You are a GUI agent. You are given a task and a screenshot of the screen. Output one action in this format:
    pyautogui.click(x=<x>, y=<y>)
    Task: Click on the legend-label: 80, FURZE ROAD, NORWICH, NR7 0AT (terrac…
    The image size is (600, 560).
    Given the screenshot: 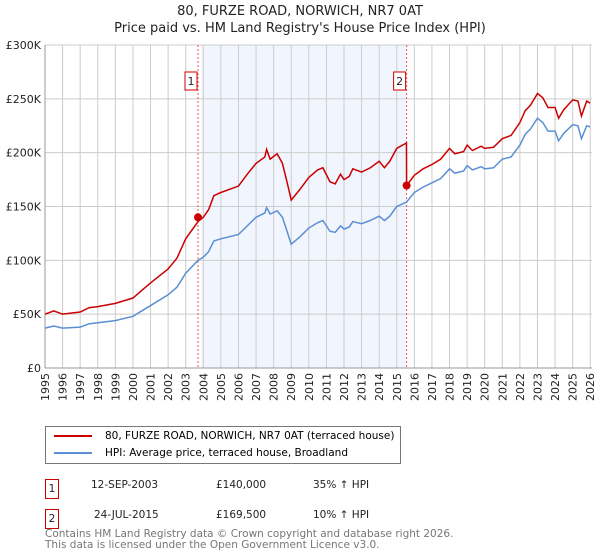 What is the action you would take?
    pyautogui.click(x=250, y=436)
    